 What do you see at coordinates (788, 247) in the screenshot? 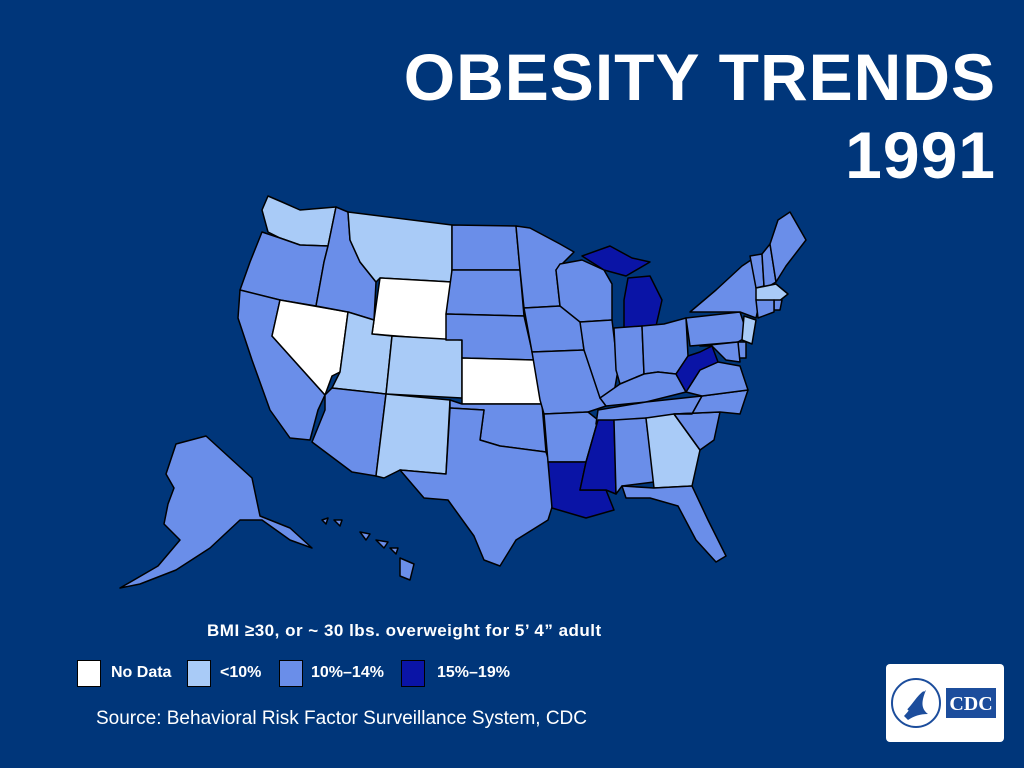
I see `state-me` at bounding box center [788, 247].